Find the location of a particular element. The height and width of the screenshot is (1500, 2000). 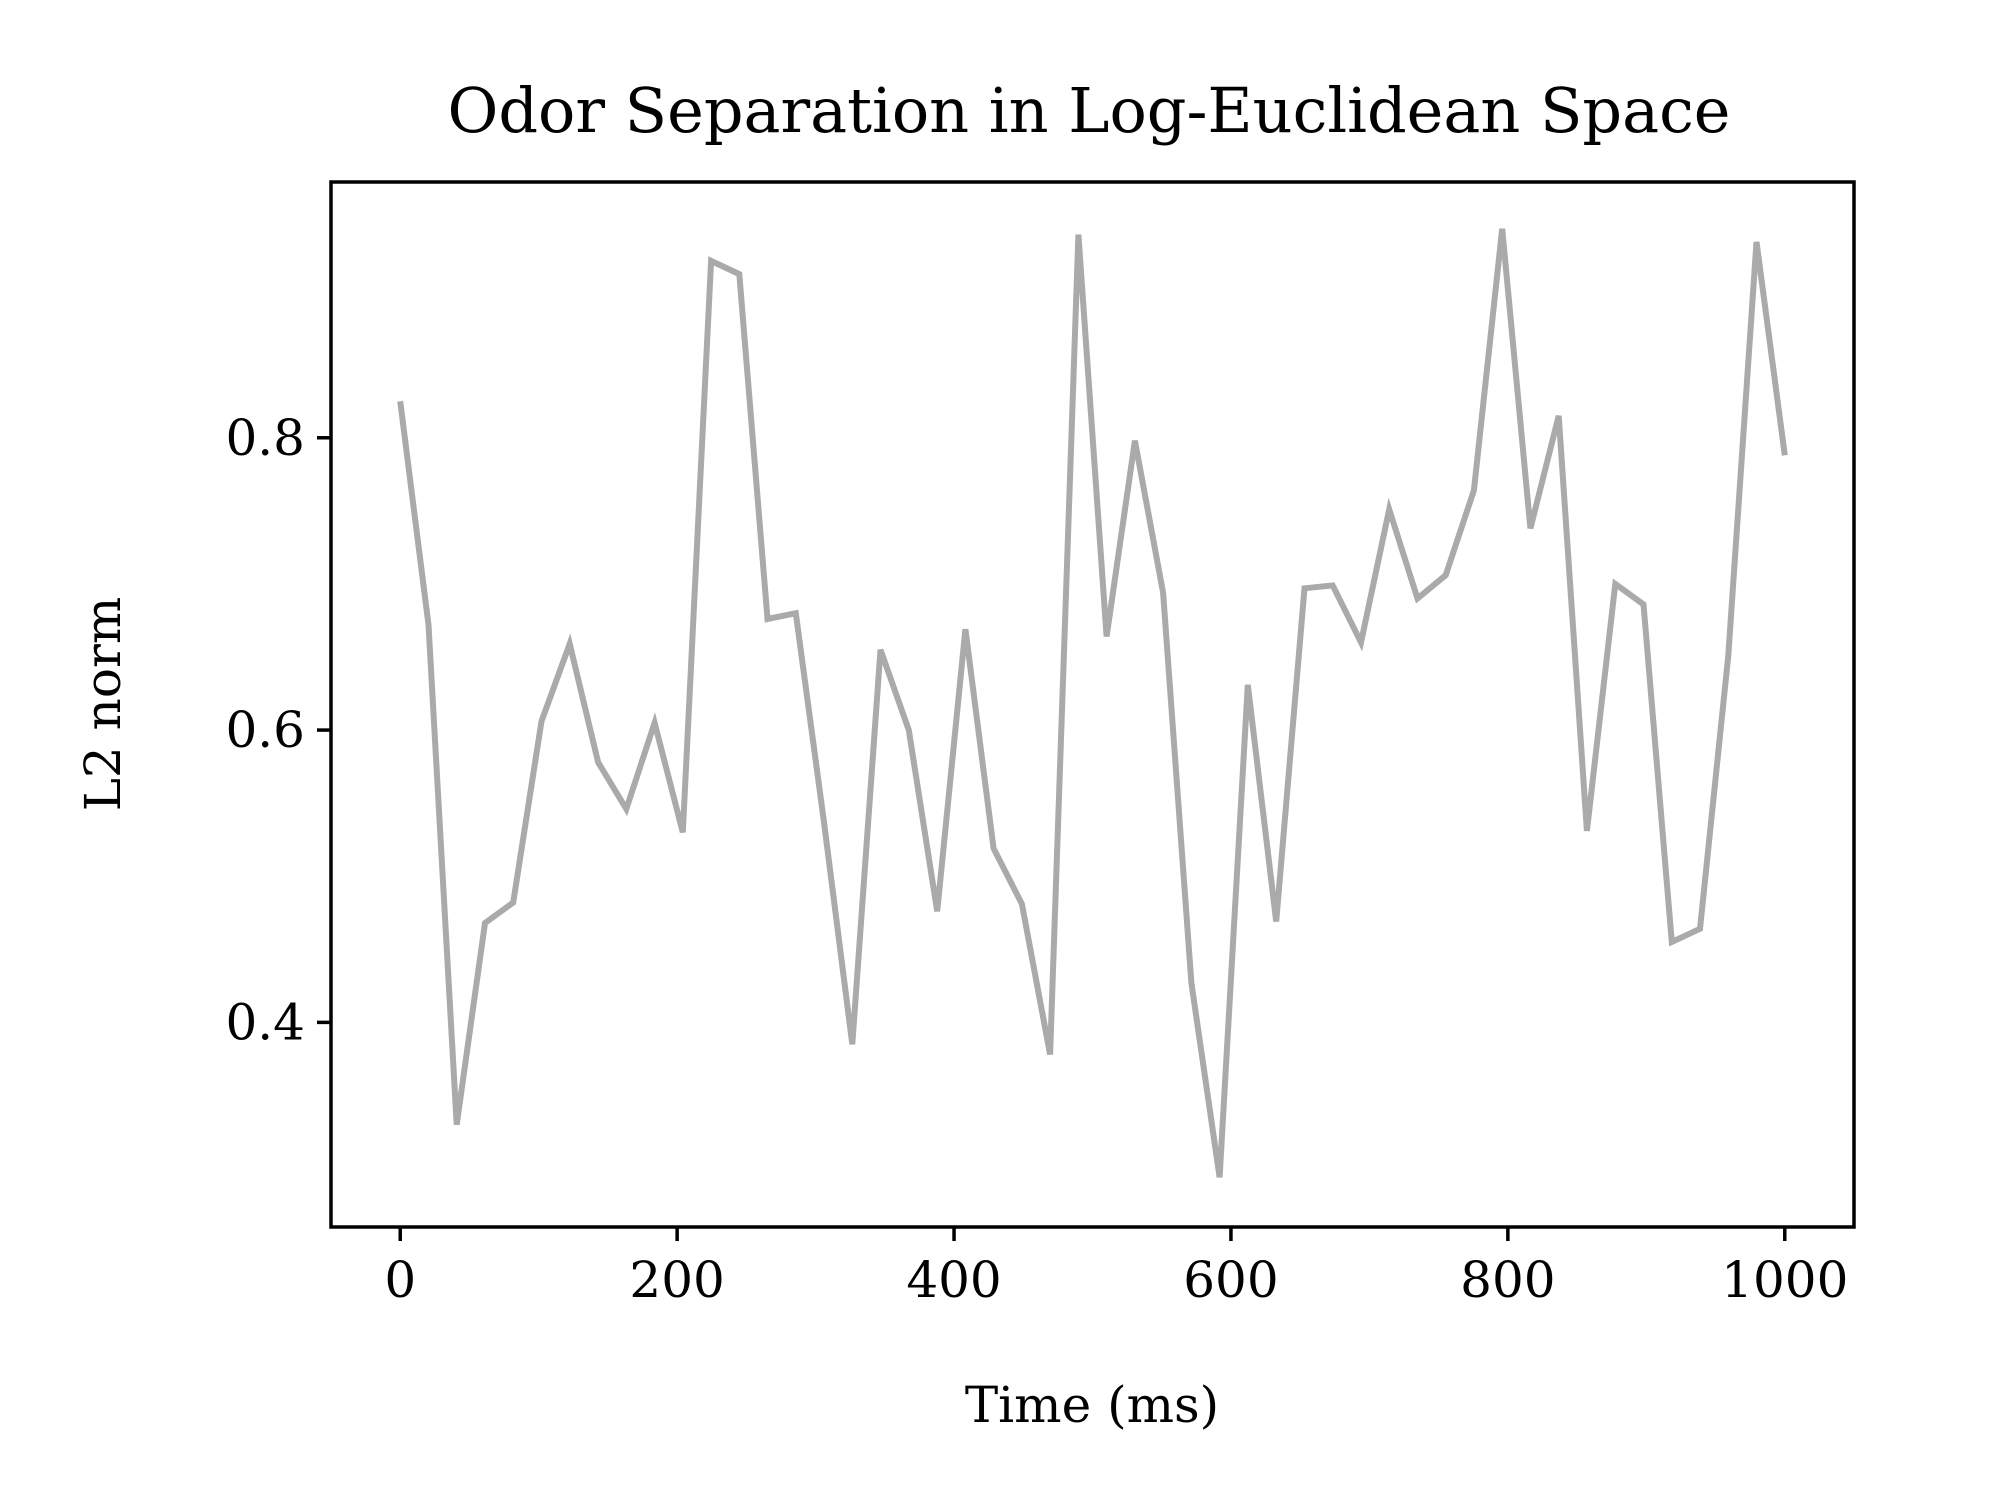

y-axis: 0.4 0.6 0.8 is located at coordinates (278, 730).